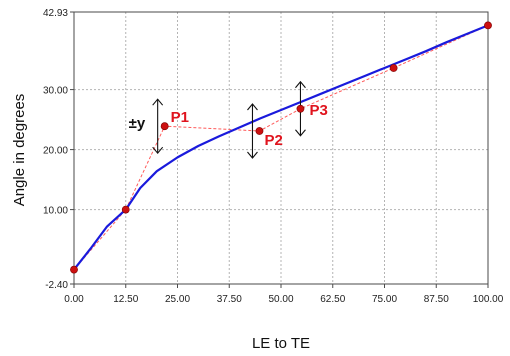  What do you see at coordinates (19, 150) in the screenshot?
I see `y-axis-title: Angle in degrees` at bounding box center [19, 150].